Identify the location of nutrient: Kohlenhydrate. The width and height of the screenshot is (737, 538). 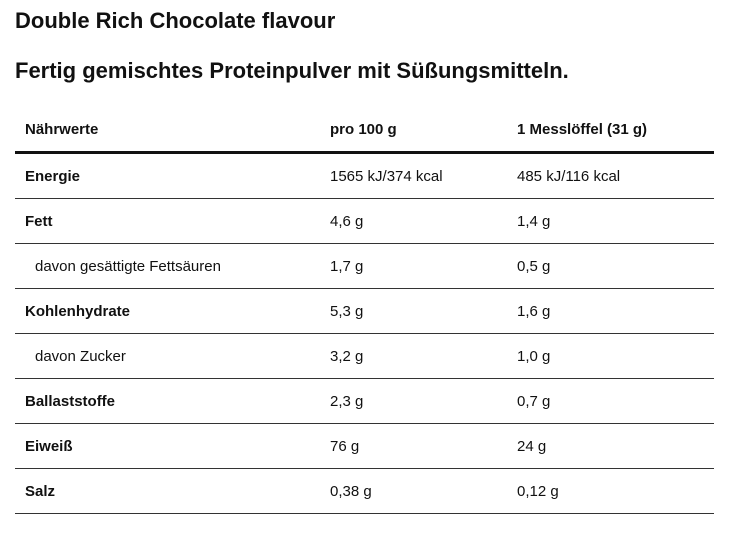
(167, 311).